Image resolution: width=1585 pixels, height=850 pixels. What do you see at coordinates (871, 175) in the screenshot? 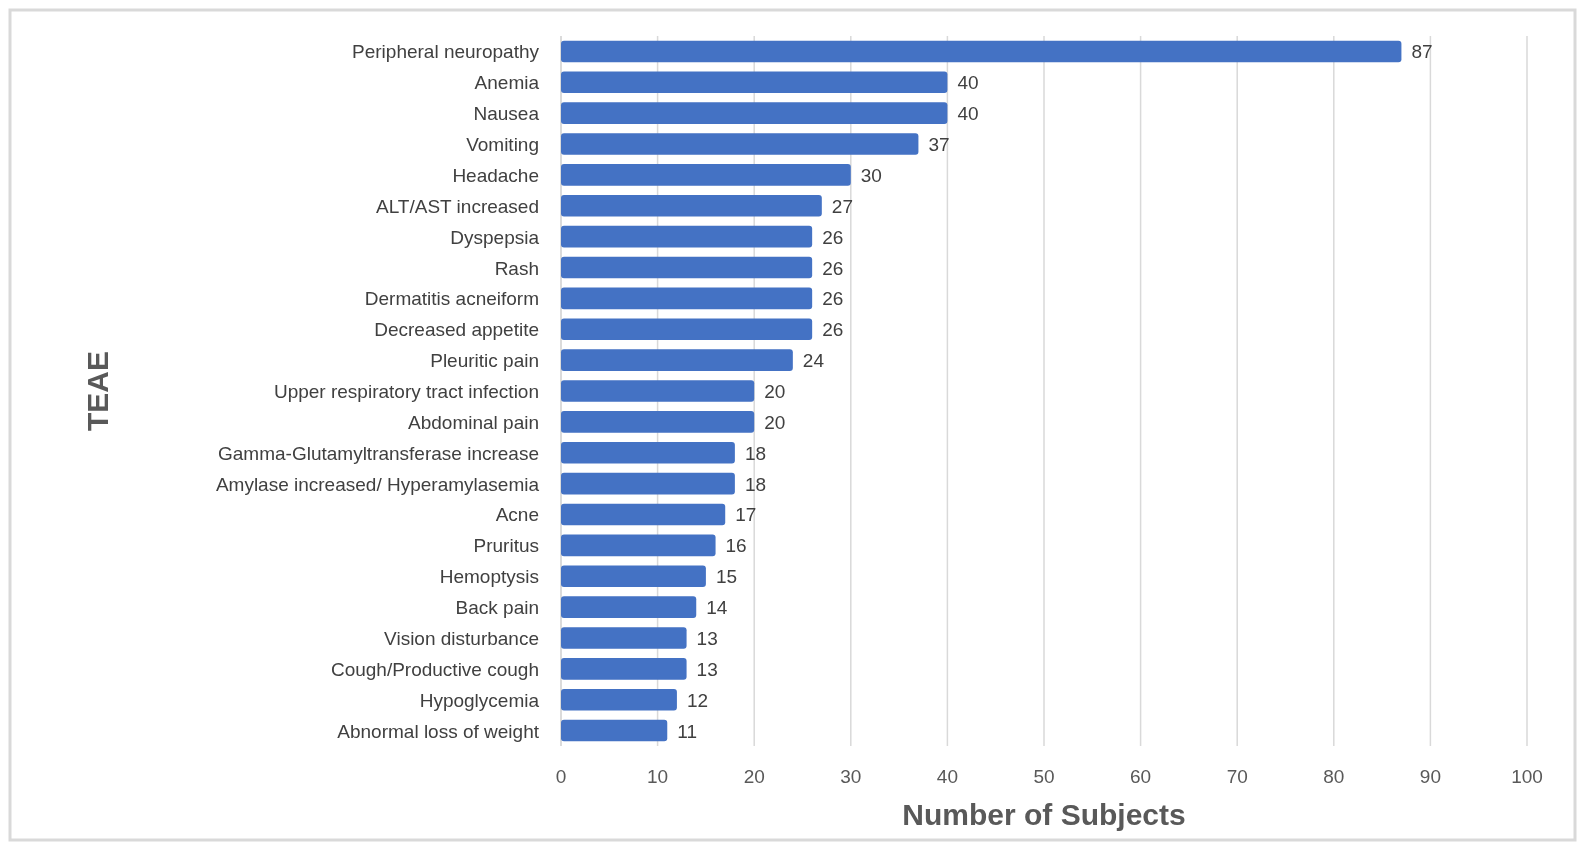
I see `data-label: 30` at bounding box center [871, 175].